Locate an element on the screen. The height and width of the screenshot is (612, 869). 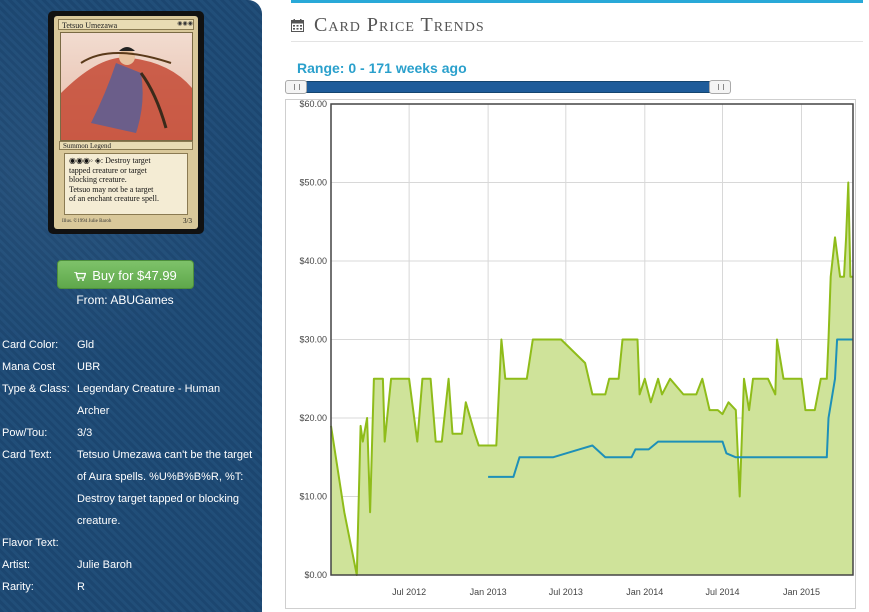
detail-row-pow-tou: Pow/Tou: 3/3 is located at coordinates (128, 433).